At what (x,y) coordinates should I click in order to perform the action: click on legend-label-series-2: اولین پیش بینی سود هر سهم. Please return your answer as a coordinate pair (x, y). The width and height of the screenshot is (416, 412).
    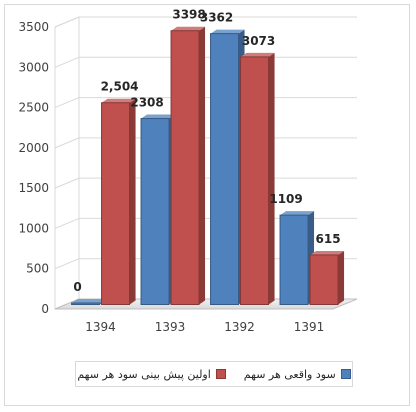
    Looking at the image, I should click on (144, 374).